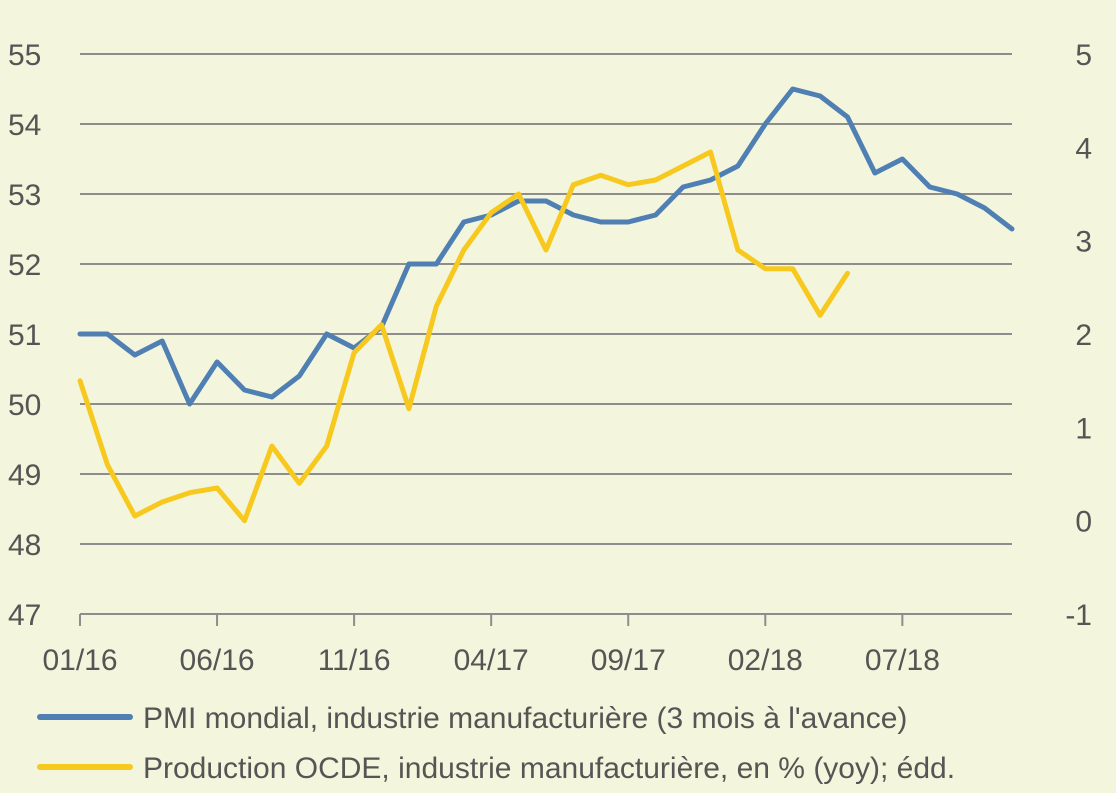  I want to click on y-left-tick-label: 49, so click(24, 475).